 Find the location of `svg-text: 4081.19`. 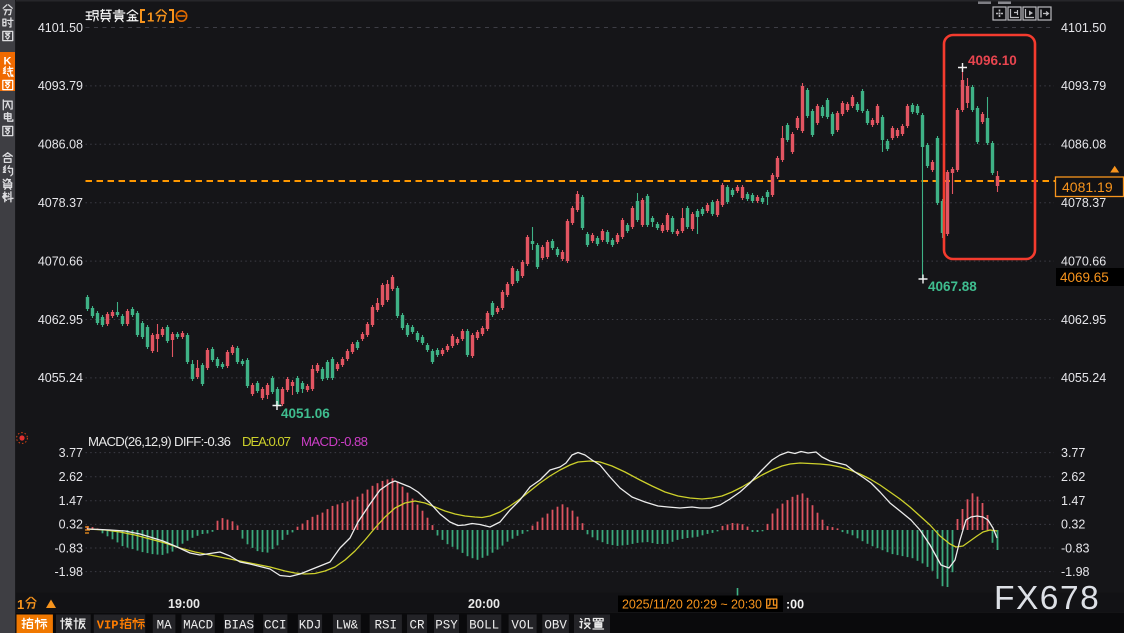

svg-text: 4081.19 is located at coordinates (1087, 187).